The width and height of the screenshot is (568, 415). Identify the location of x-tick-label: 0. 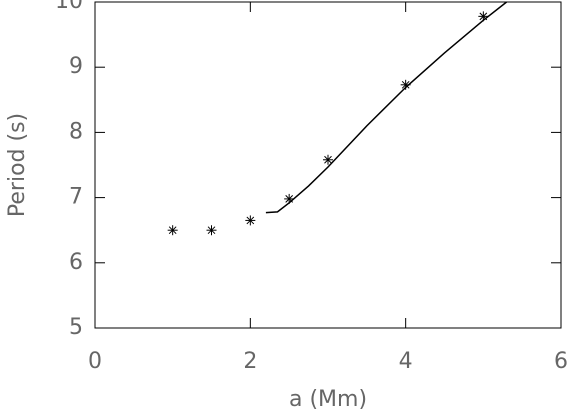
(95, 361).